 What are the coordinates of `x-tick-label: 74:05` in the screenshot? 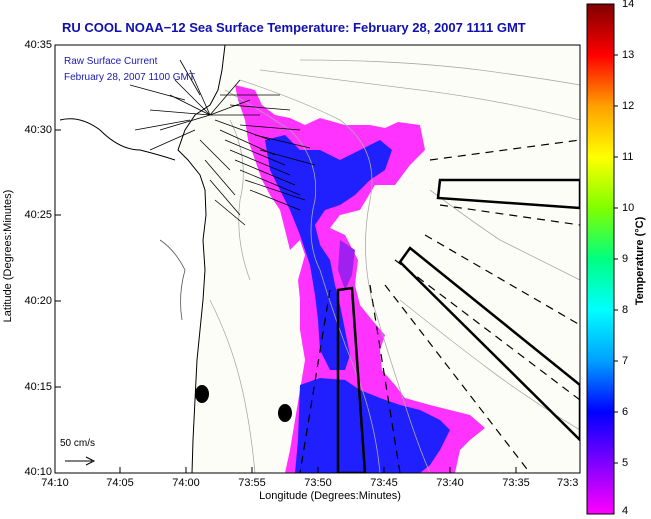 It's located at (120, 483).